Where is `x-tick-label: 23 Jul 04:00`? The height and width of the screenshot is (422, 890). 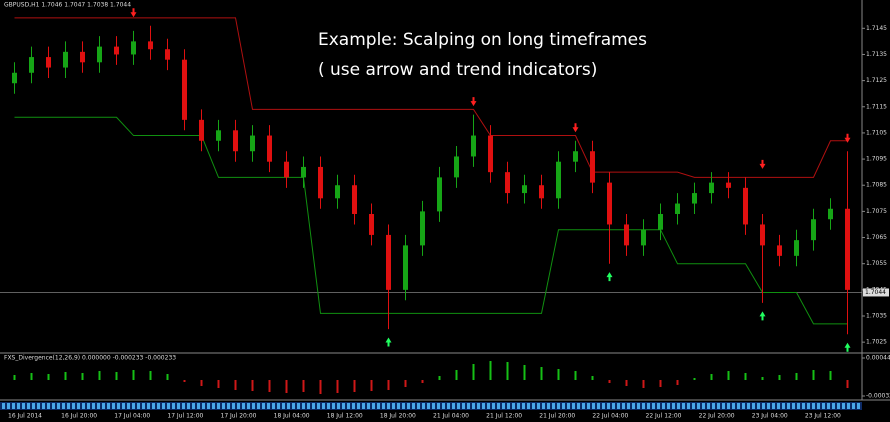 x-tick-label: 23 Jul 04:00 is located at coordinates (770, 416).